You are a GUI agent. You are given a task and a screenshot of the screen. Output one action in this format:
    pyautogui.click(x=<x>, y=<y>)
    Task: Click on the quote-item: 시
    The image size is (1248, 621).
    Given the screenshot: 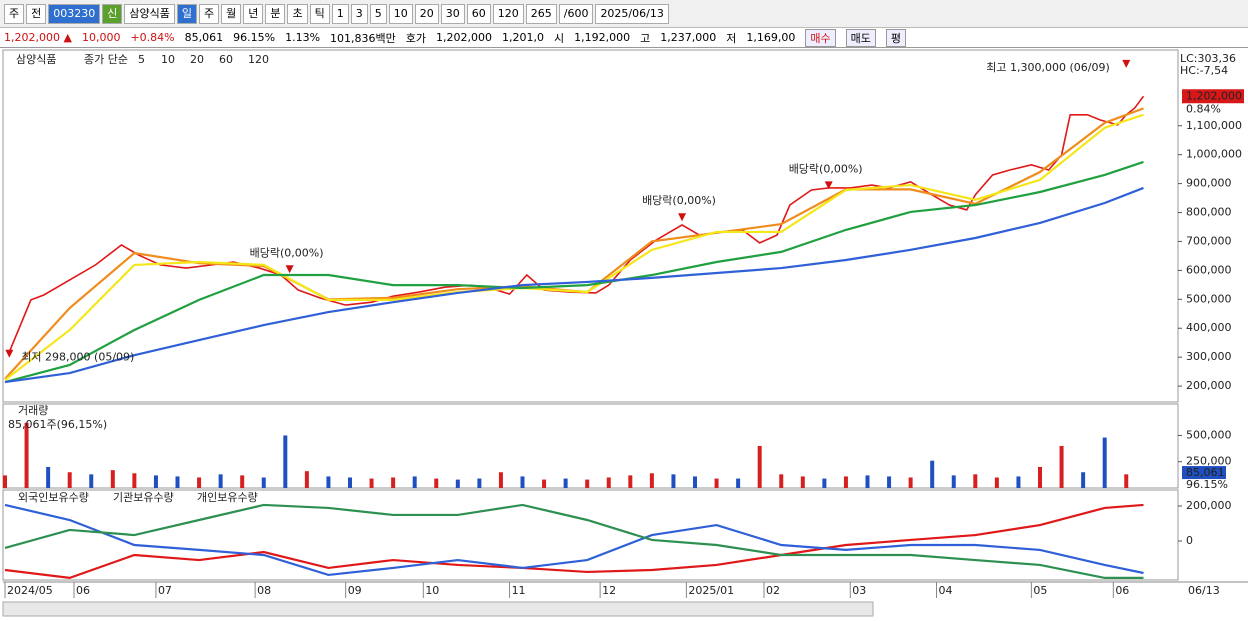 What is the action you would take?
    pyautogui.click(x=559, y=38)
    